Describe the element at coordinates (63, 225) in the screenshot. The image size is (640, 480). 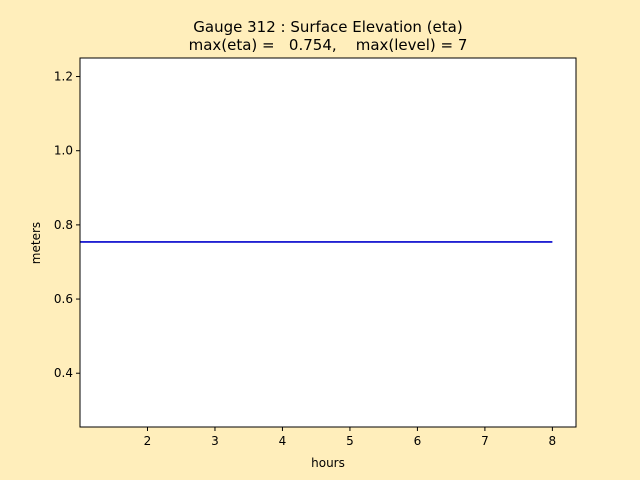
I see `y-tick-label: 0.8` at that location.